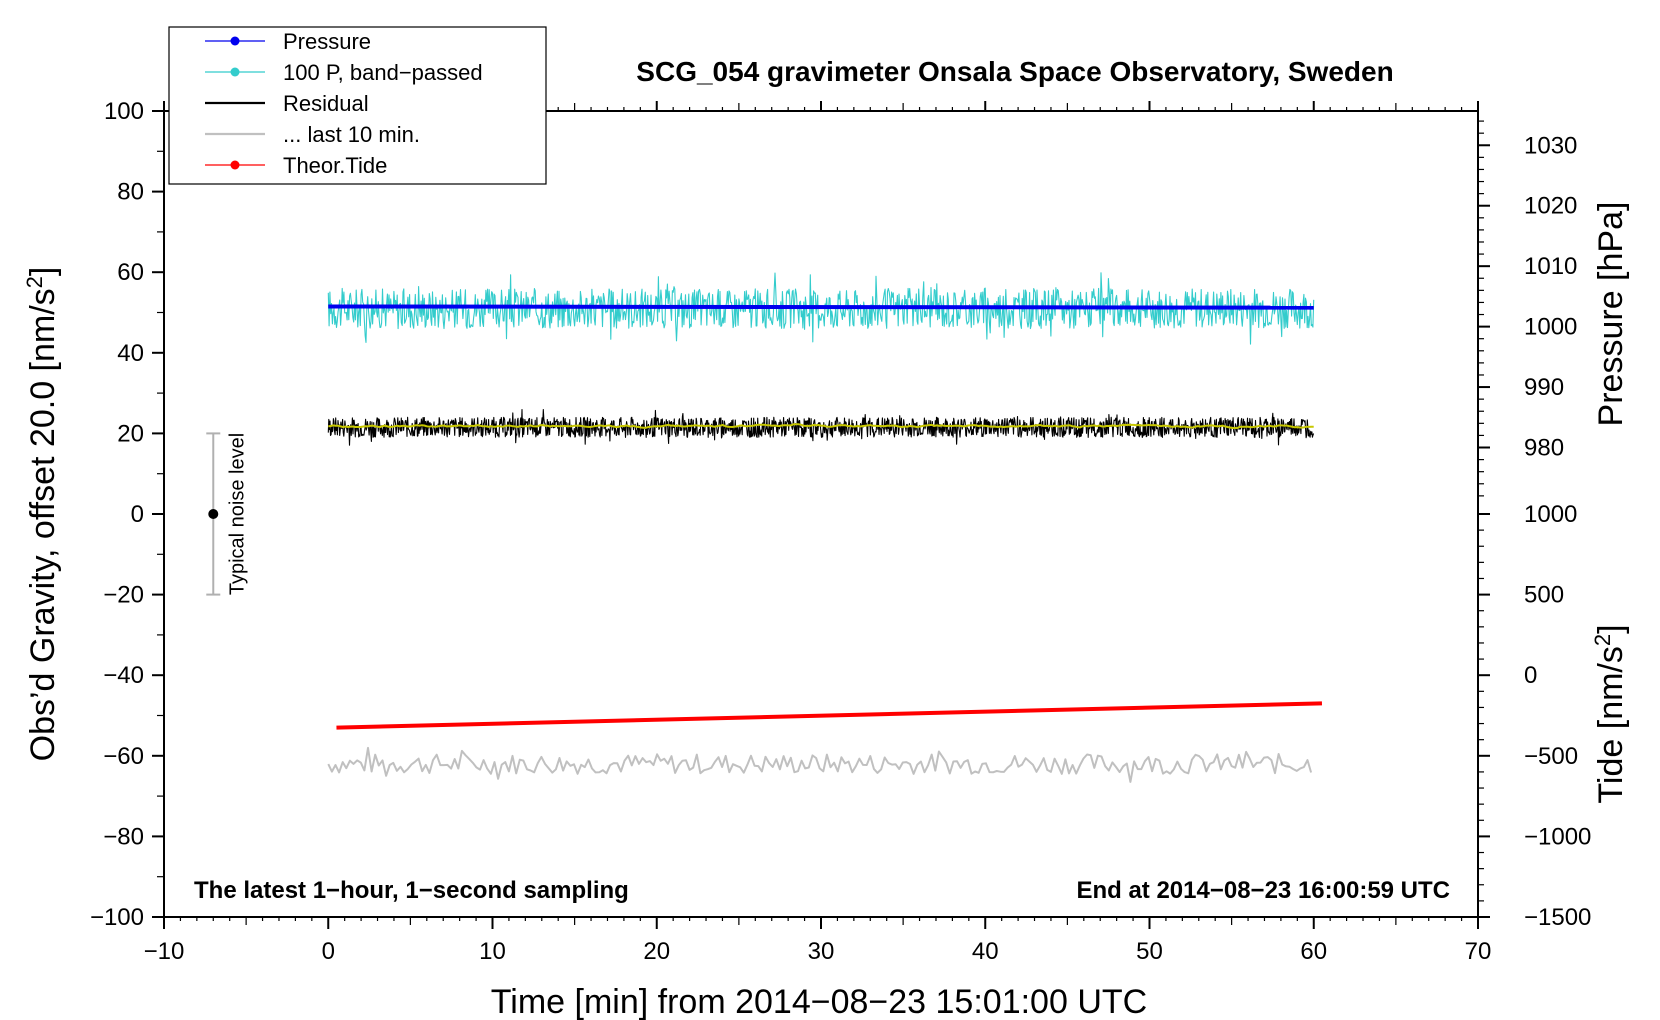 The height and width of the screenshot is (1020, 1660). What do you see at coordinates (124, 111) in the screenshot?
I see `y-tick-label: 100` at bounding box center [124, 111].